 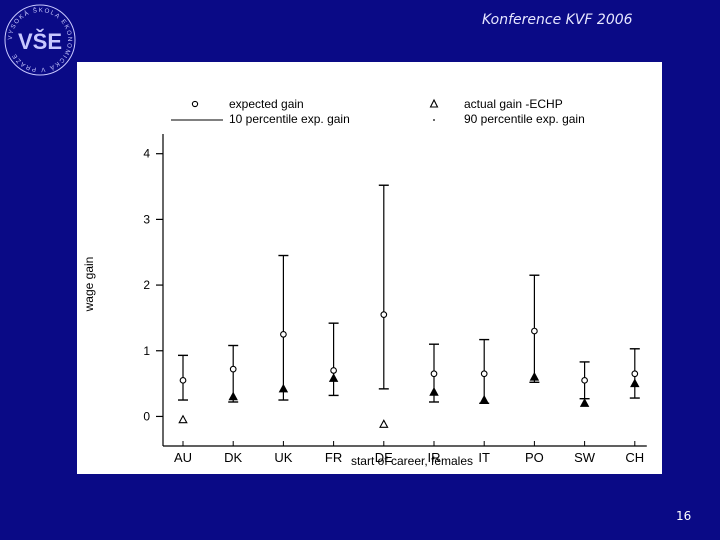 What do you see at coordinates (684, 516) in the screenshot?
I see `page-number: 16` at bounding box center [684, 516].